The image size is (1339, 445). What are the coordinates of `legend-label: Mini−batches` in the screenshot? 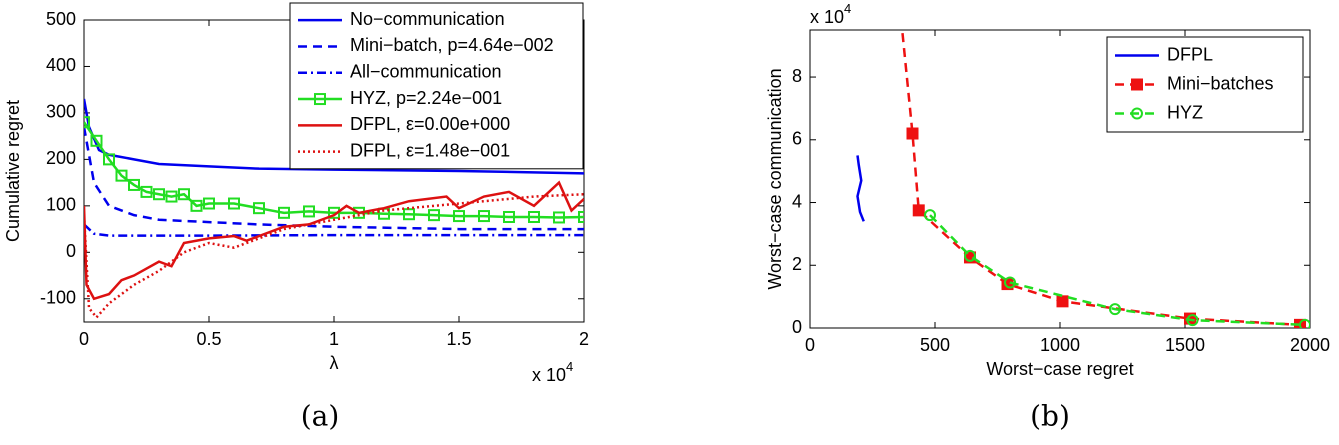 It's located at (1220, 83).